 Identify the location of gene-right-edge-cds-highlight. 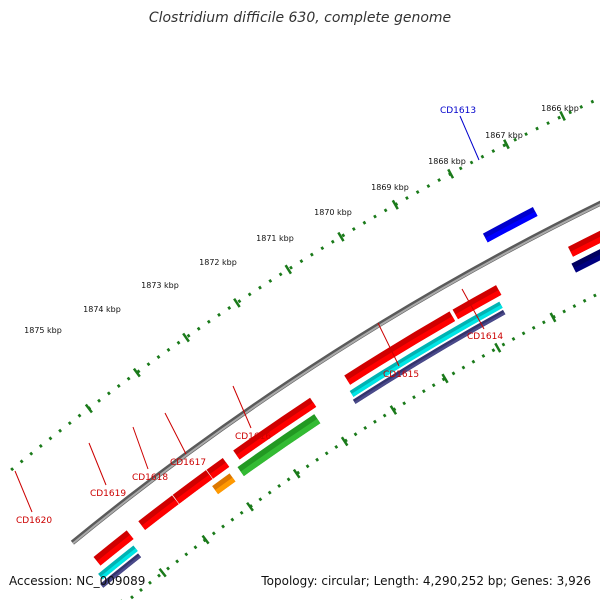
(585, 246).